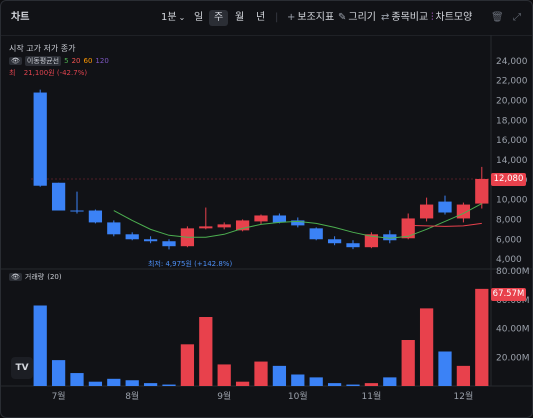 The height and width of the screenshot is (418, 533). What do you see at coordinates (224, 396) in the screenshot?
I see `x-axis-label: 9월` at bounding box center [224, 396].